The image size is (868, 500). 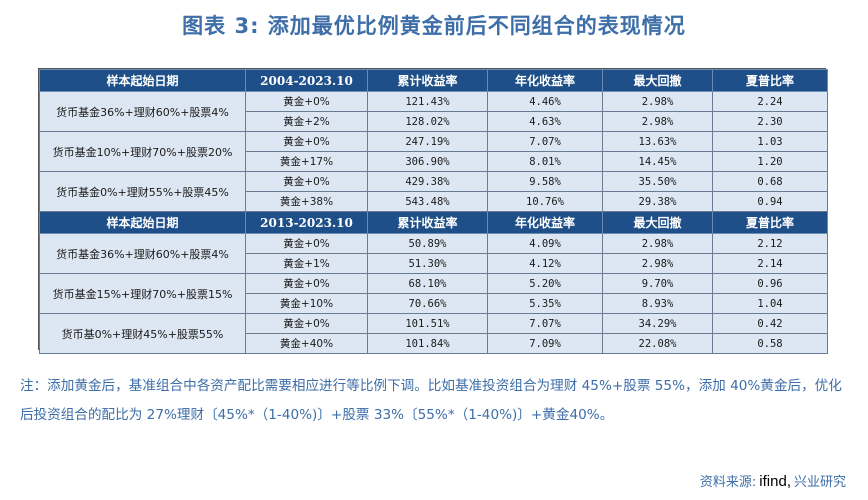 I want to click on metric-cell: 13.63%, so click(x=657, y=141).